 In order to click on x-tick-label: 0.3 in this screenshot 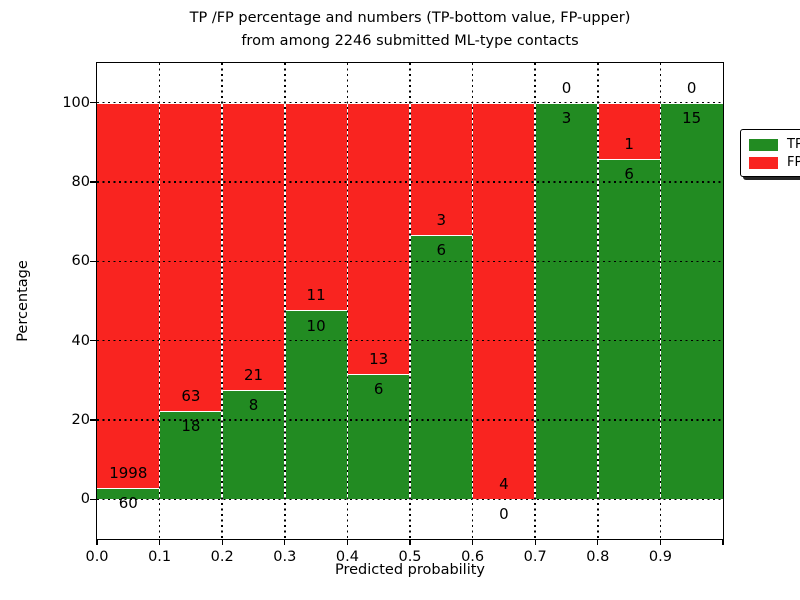, I will do `click(285, 557)`.